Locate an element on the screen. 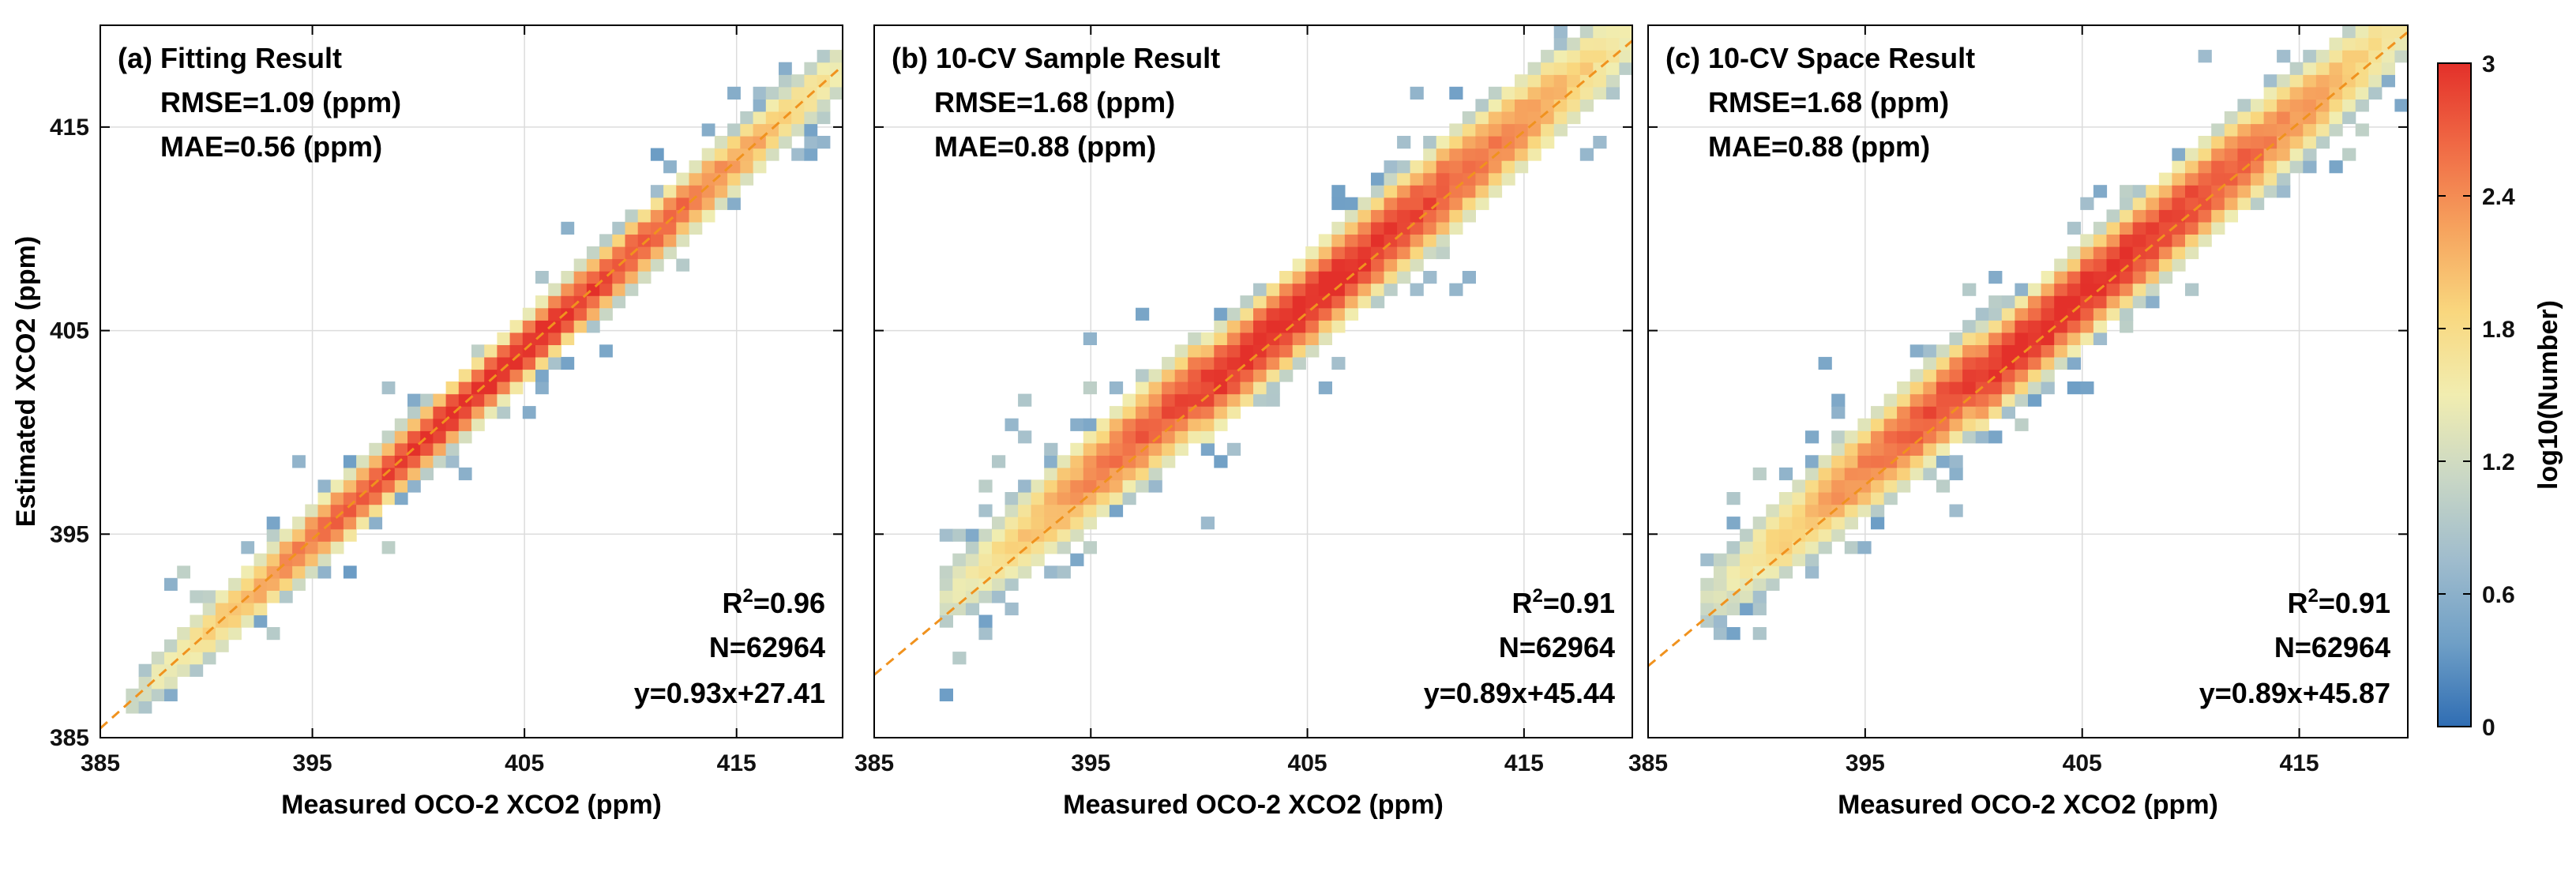 The height and width of the screenshot is (883, 2576). colorbar-tick-label: 3 is located at coordinates (2488, 64).